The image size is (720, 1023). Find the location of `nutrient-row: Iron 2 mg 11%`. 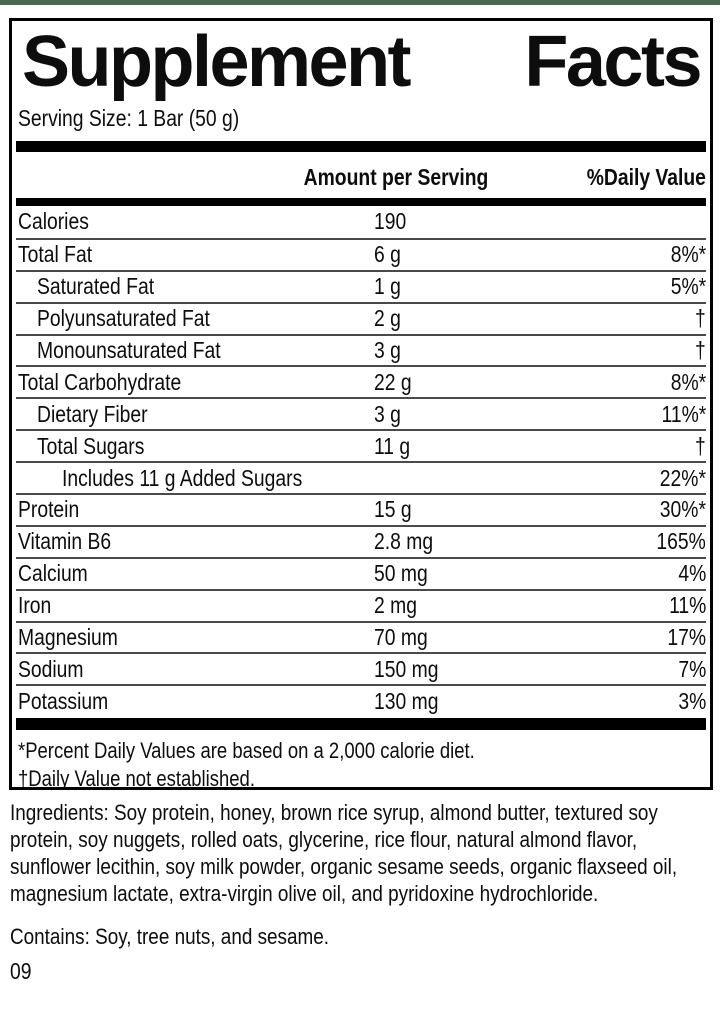

nutrient-row: Iron 2 mg 11% is located at coordinates (361, 604).